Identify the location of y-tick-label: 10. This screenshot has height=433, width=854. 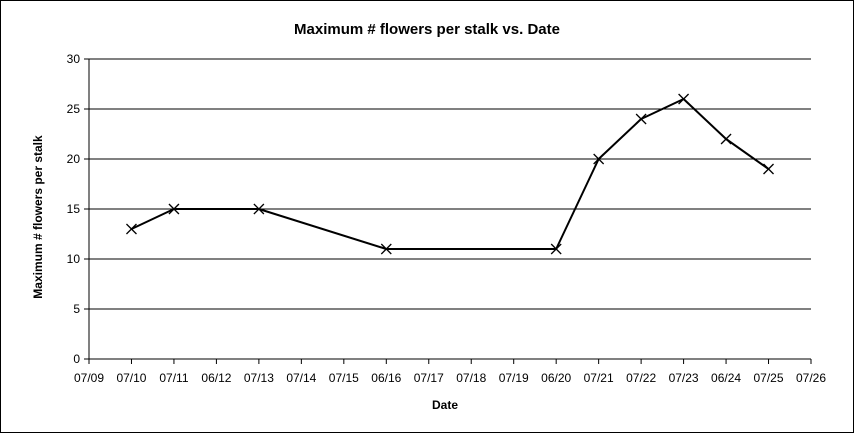
(74, 259).